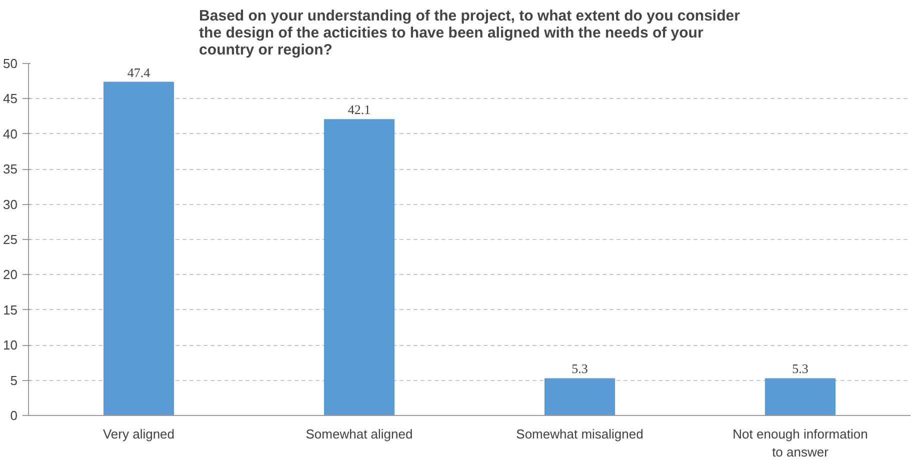  What do you see at coordinates (14, 380) in the screenshot?
I see `y-tick-label: 5` at bounding box center [14, 380].